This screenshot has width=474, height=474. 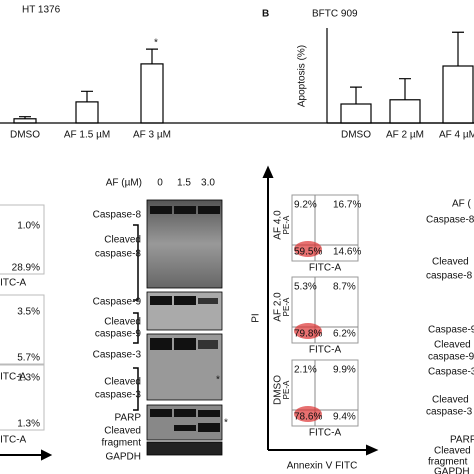 I want to click on panel-label: B, so click(x=265, y=14).